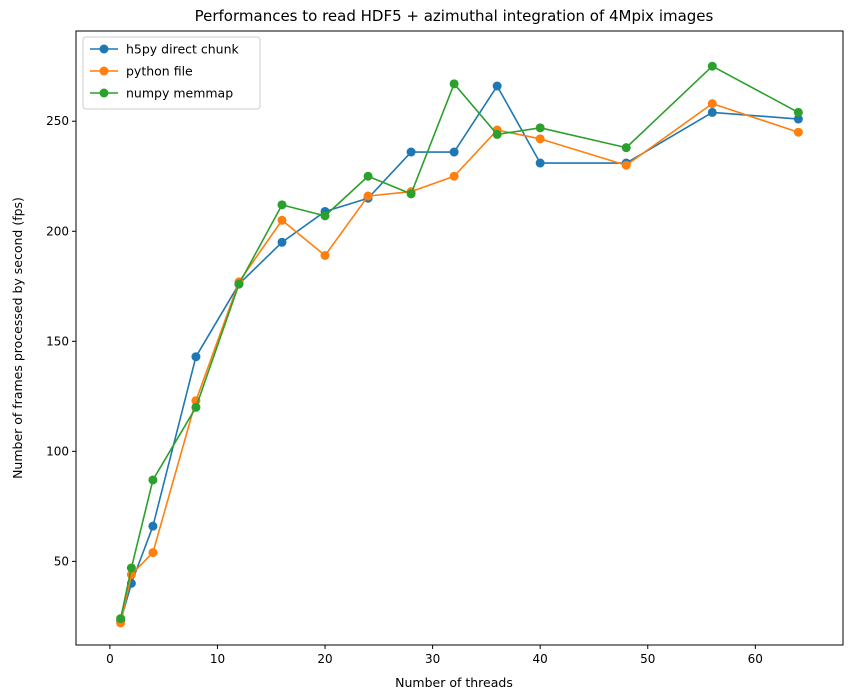 The image size is (851, 700). Describe the element at coordinates (183, 49) in the screenshot. I see `legend-label: h5py direct chunk` at that location.